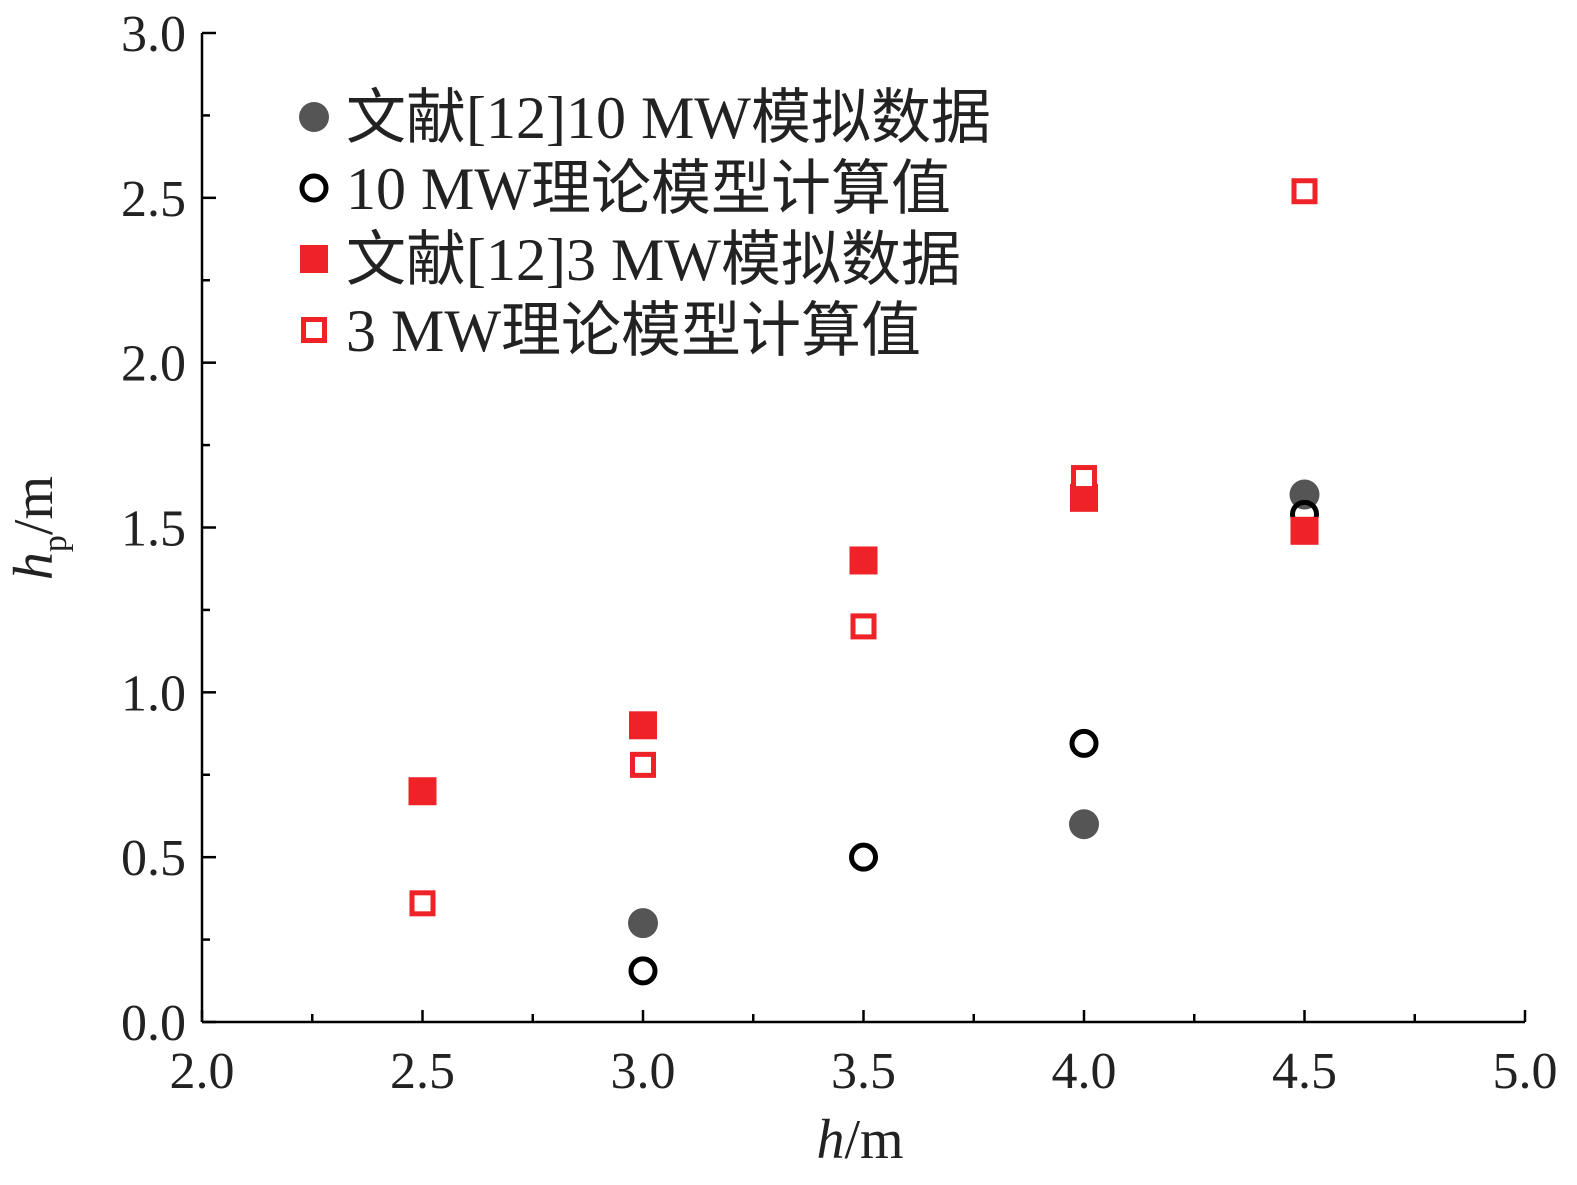 The image size is (1577, 1185). I want to click on y-tick-label: 0.0, so click(153, 1023).